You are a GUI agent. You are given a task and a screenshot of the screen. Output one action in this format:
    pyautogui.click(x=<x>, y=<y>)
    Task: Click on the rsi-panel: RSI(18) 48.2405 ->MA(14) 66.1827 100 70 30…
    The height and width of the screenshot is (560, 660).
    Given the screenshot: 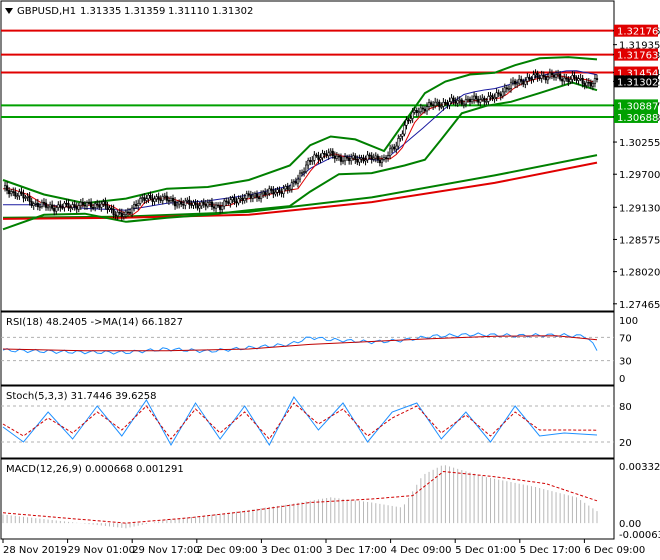 What is the action you would take?
    pyautogui.click(x=319, y=348)
    